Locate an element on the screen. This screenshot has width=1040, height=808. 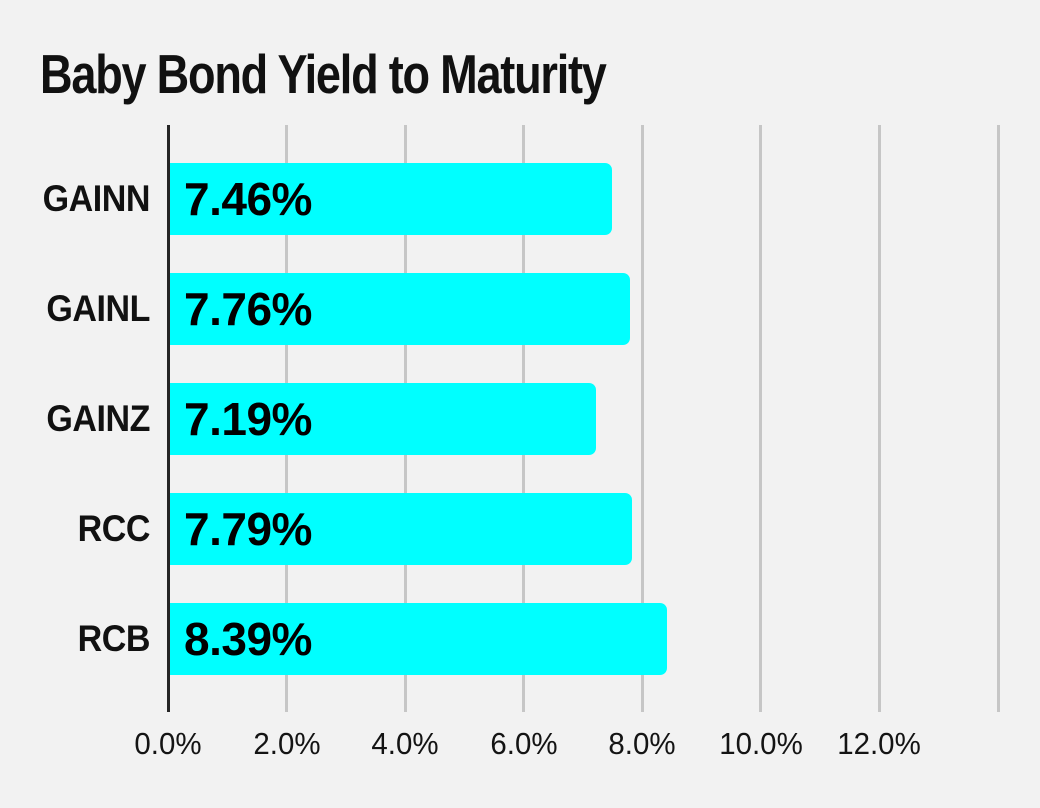
chart-title: Baby Bond Yield to Maturity is located at coordinates (323, 74).